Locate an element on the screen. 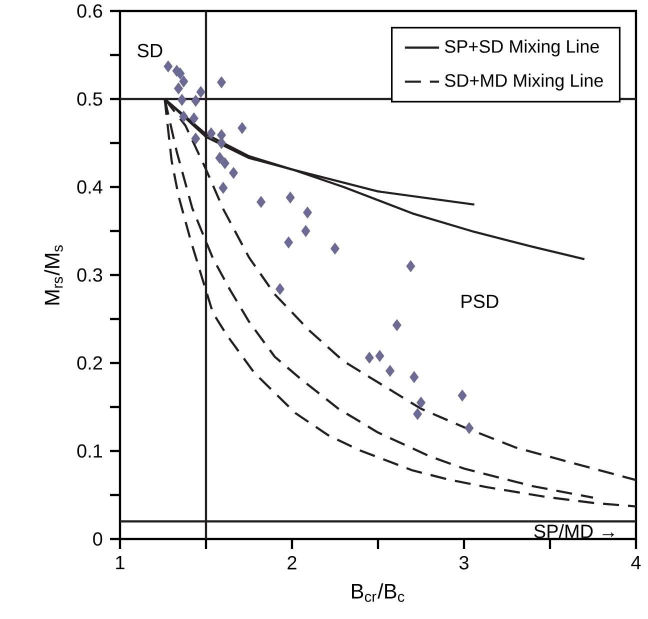 The image size is (648, 619). x-tick-label: 1 is located at coordinates (120, 563).